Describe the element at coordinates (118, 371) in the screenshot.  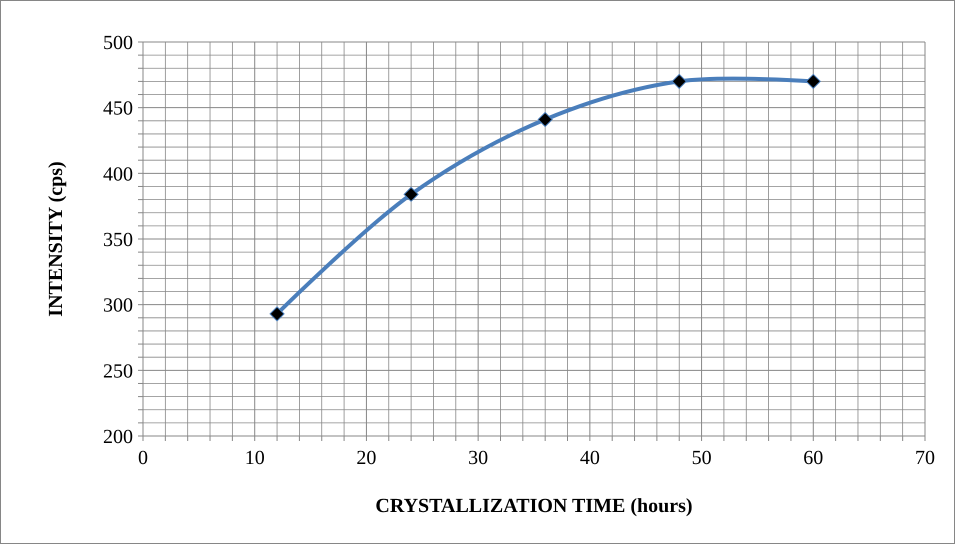
I see `y-tick-label: 250` at that location.